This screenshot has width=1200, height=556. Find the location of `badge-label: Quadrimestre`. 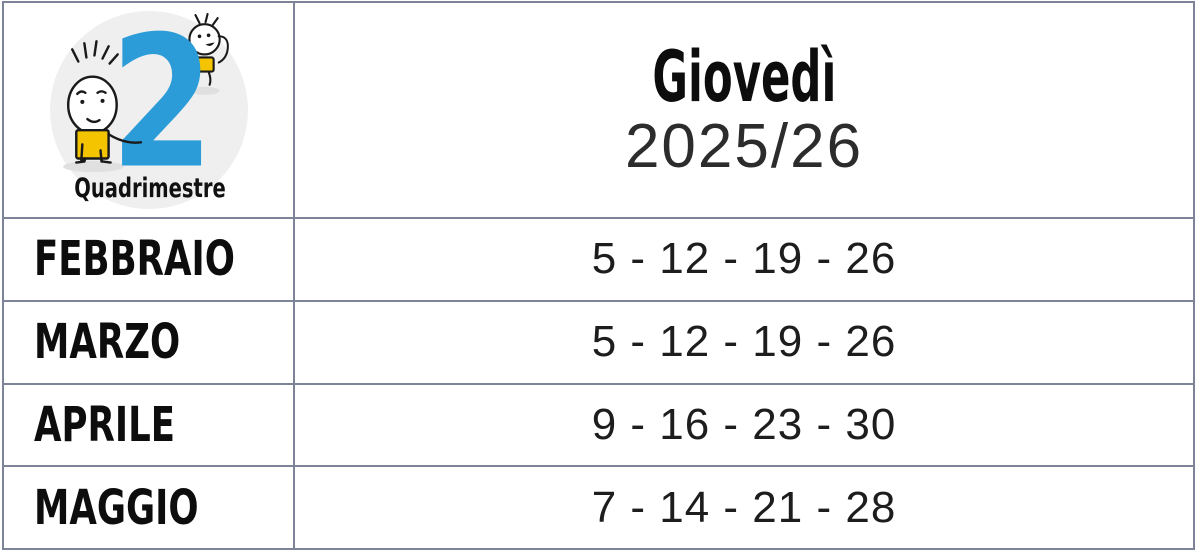

badge-label: Quadrimestre is located at coordinates (150, 189).